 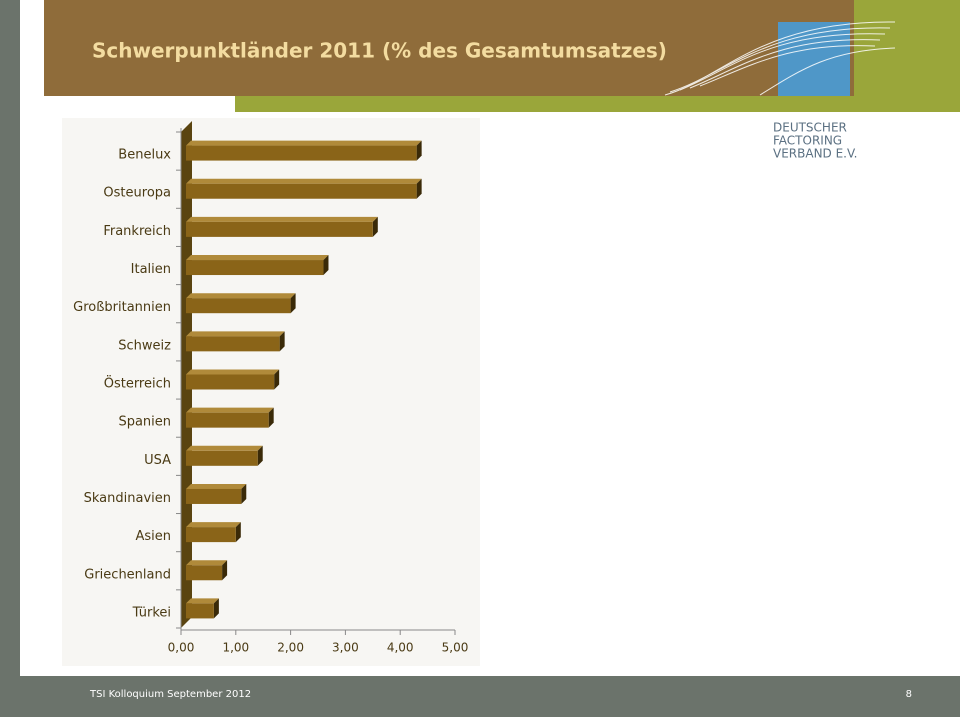 What do you see at coordinates (907, 56) in the screenshot?
I see `header-green` at bounding box center [907, 56].